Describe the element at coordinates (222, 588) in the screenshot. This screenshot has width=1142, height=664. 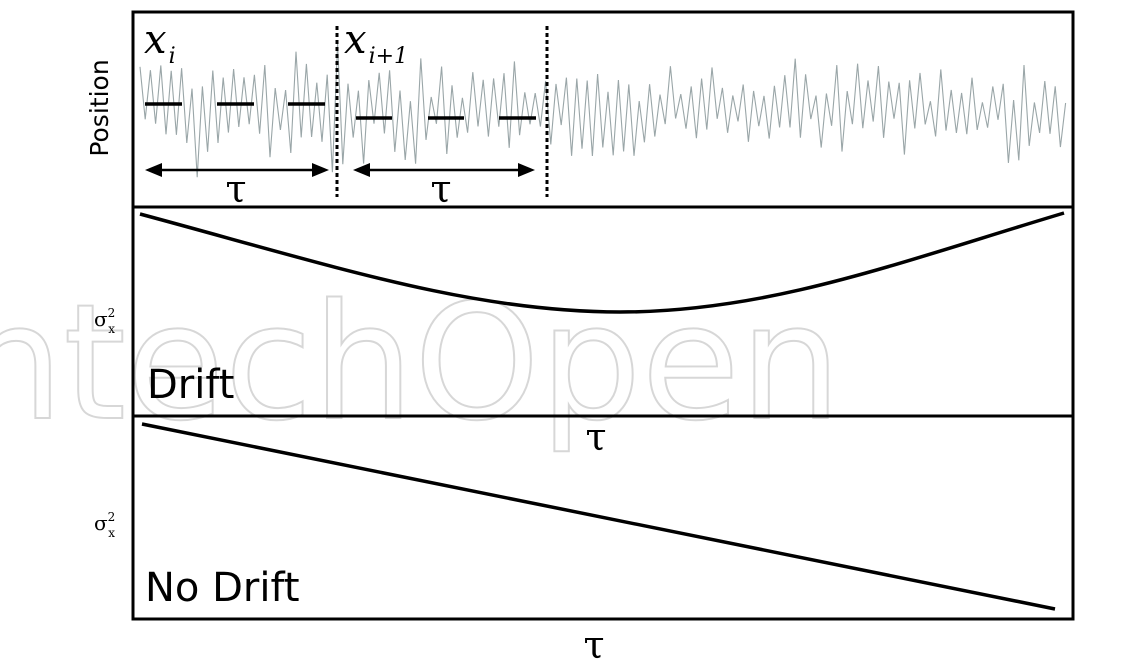
I see `nodrift-panel-label: No Drift` at that location.